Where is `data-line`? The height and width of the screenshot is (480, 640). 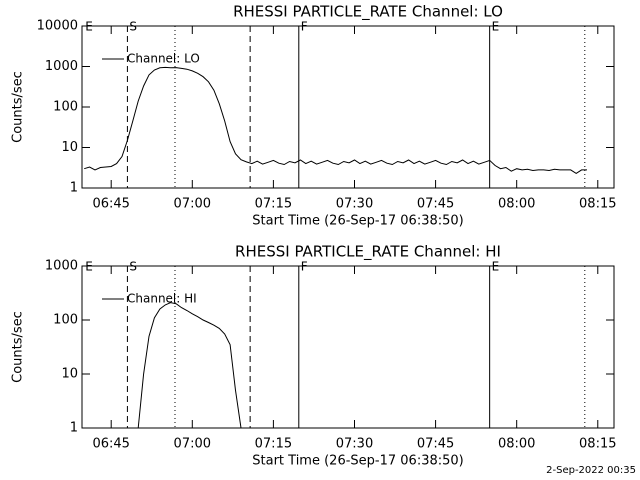 data-line is located at coordinates (189, 365).